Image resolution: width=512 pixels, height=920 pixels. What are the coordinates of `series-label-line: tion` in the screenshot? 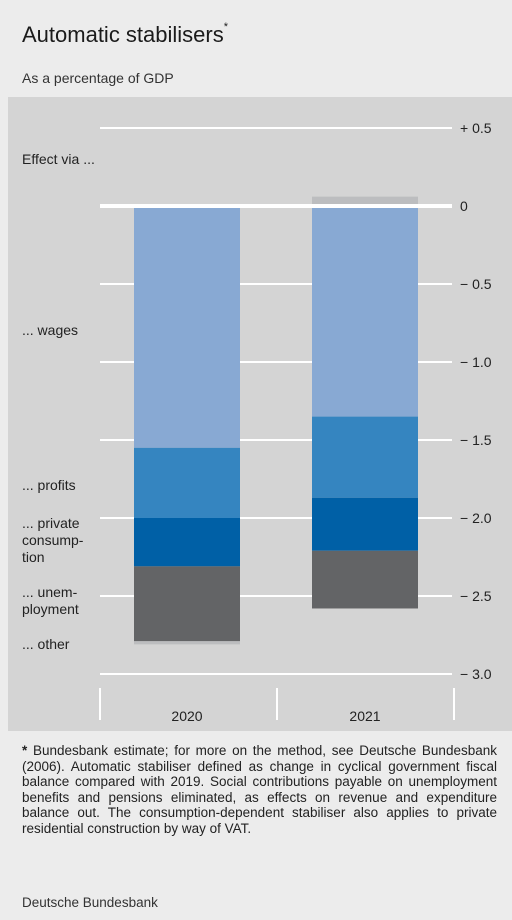 It's located at (33, 557).